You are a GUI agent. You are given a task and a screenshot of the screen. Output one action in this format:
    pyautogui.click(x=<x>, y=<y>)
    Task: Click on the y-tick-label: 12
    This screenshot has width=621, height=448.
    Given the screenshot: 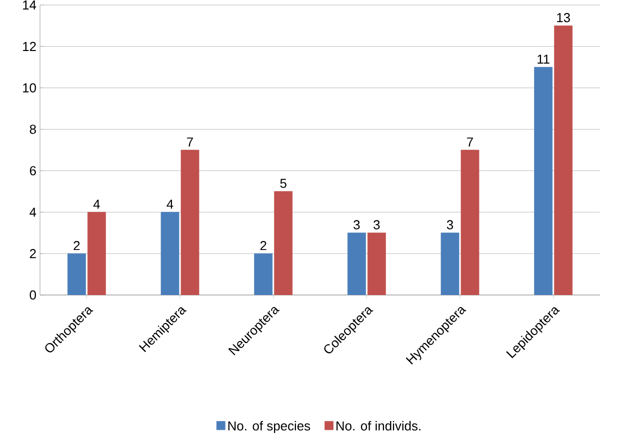 What is the action you would take?
    pyautogui.click(x=29, y=46)
    